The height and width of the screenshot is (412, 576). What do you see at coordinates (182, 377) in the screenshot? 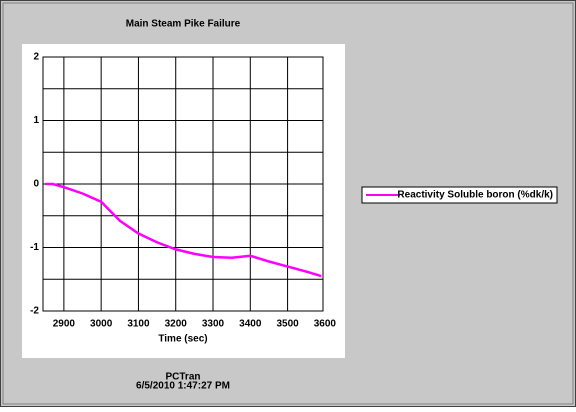
I see `footer: PCTran` at bounding box center [182, 377].